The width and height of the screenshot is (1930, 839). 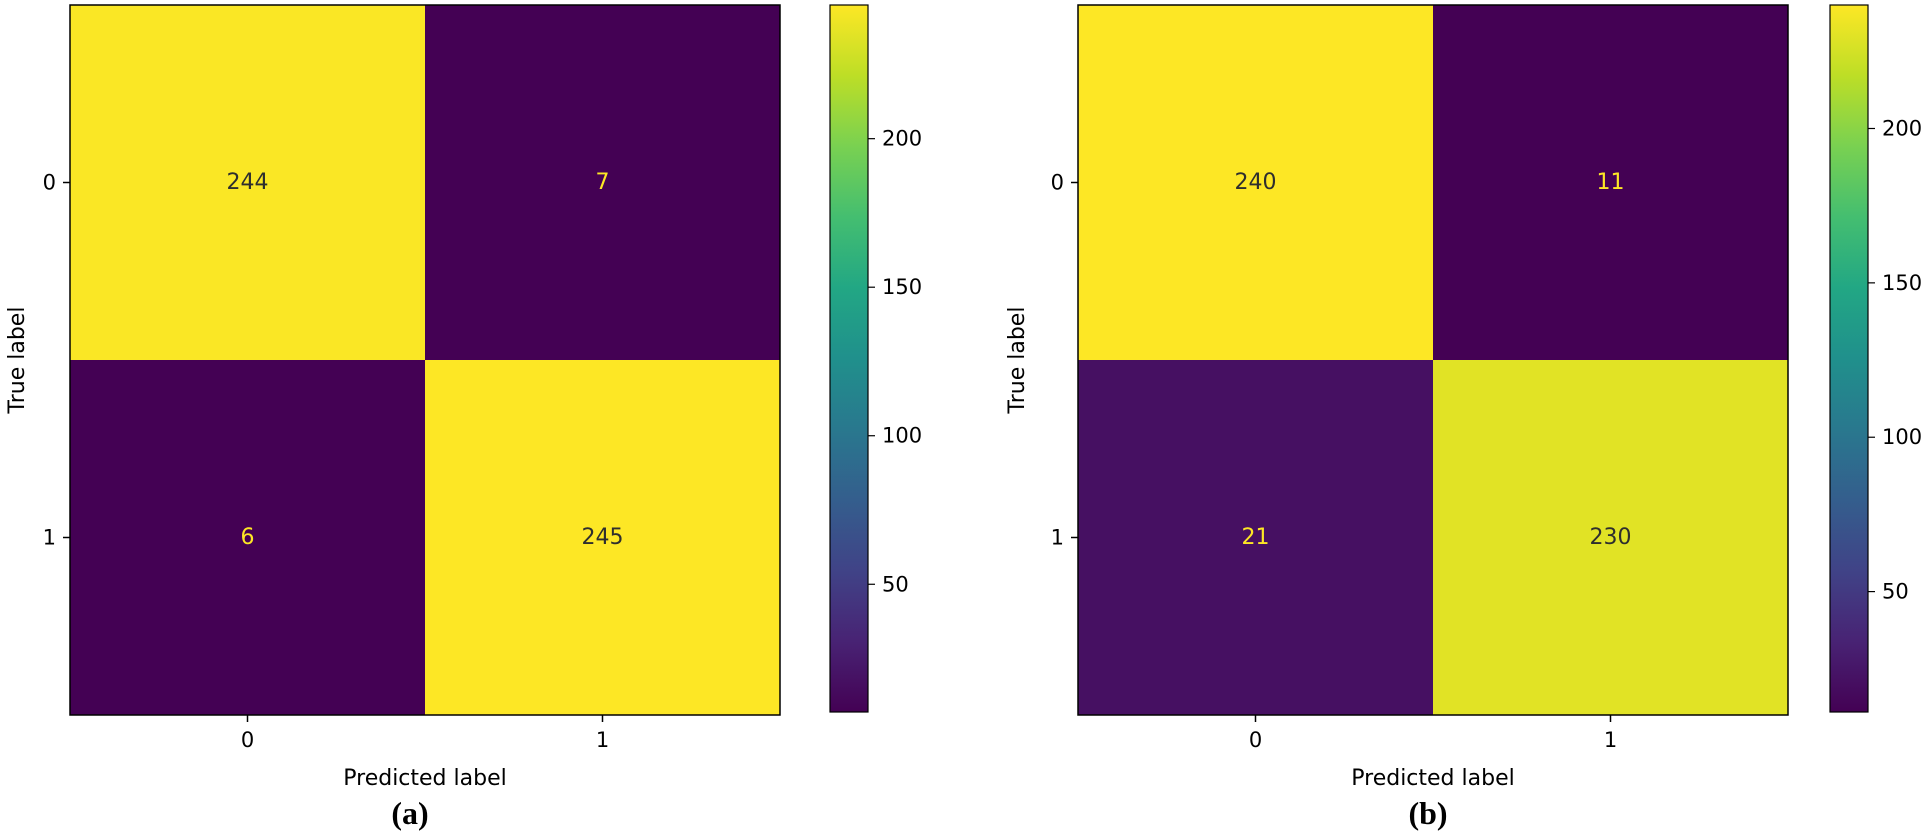 What do you see at coordinates (902, 436) in the screenshot?
I see `colorbar-tick-label-a-1: 100` at bounding box center [902, 436].